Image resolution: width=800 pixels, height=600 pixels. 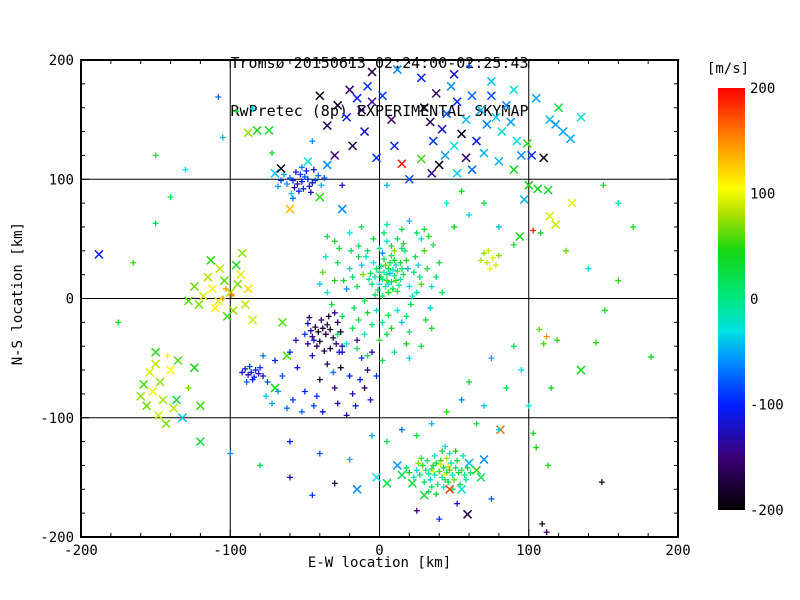 I want to click on y-tick-label: 0, so click(x=70, y=300).